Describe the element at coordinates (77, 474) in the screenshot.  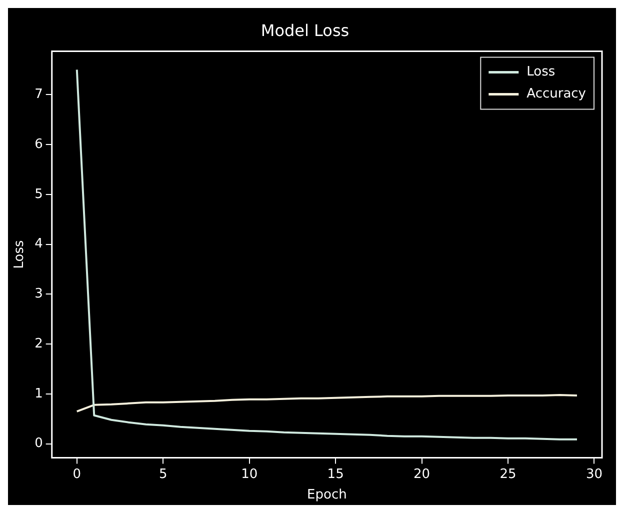
I see `x-tick-label: 0` at that location.